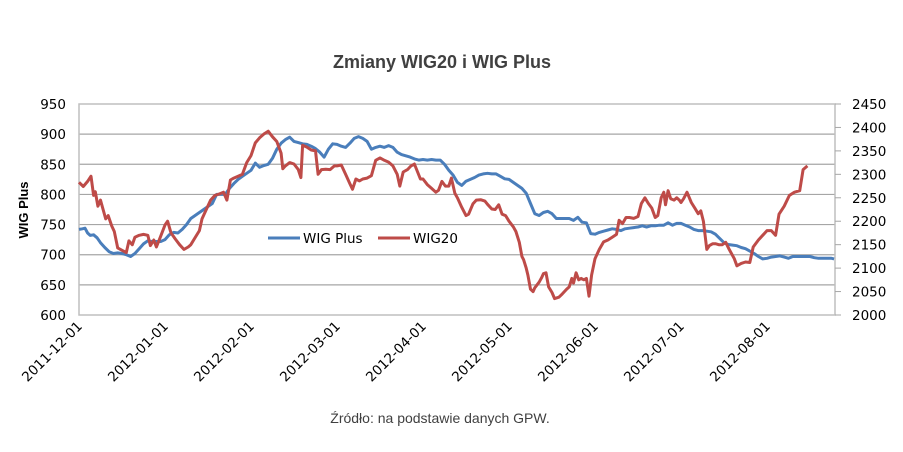 Image resolution: width=903 pixels, height=452 pixels. Describe the element at coordinates (53, 226) in the screenshot. I see `left-tick-label: 750` at that location.